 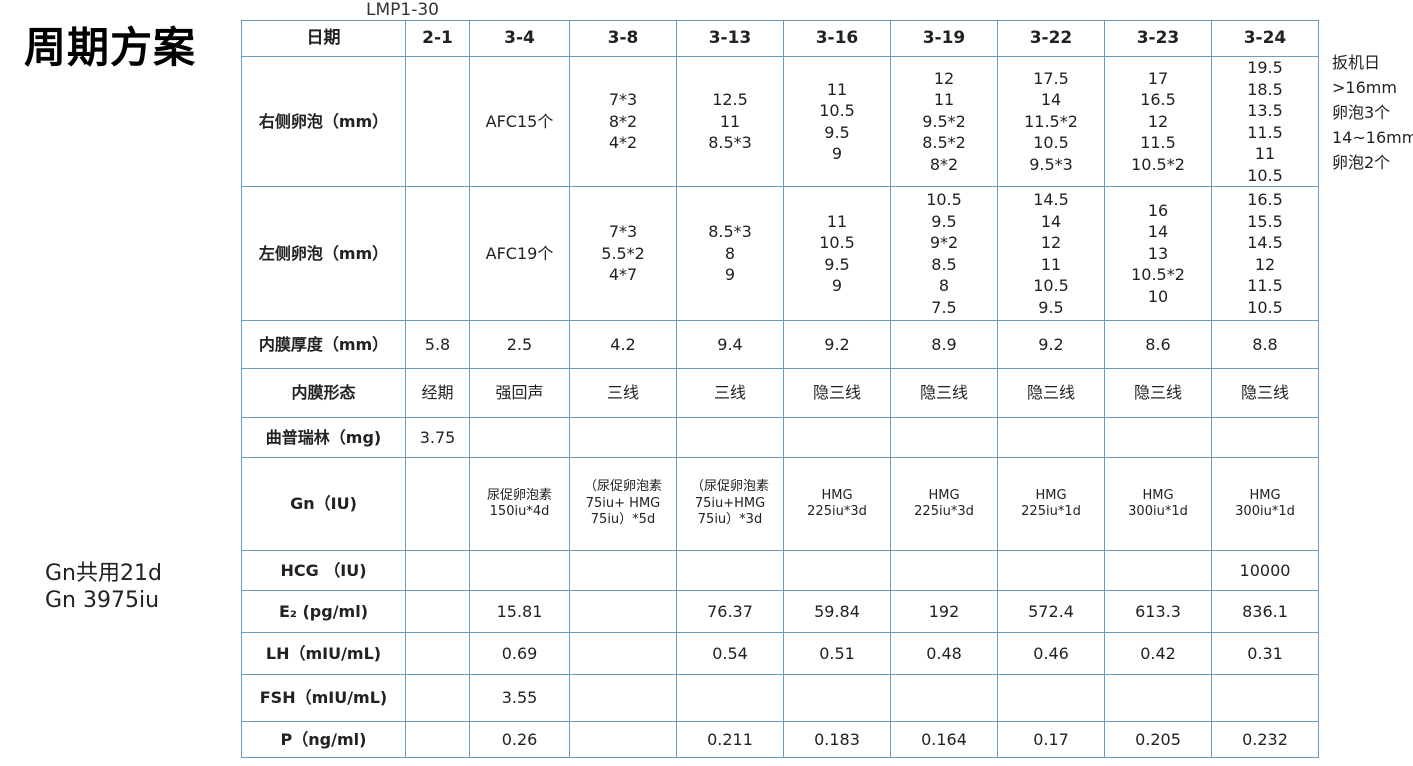 I want to click on row-header: LH（mIU/mL), so click(x=323, y=653).